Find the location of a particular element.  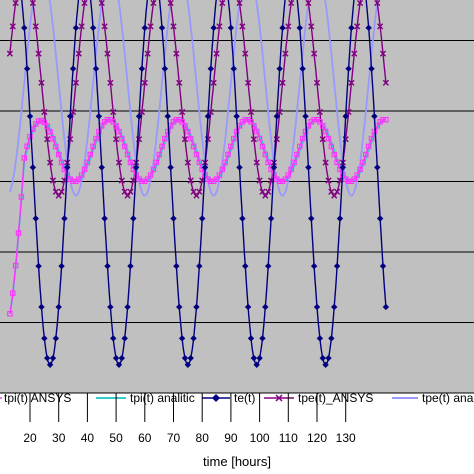

x-axis-ticks: 20 30 40 50 60 70 80 90 100 110 120 130 is located at coordinates (189, 419).